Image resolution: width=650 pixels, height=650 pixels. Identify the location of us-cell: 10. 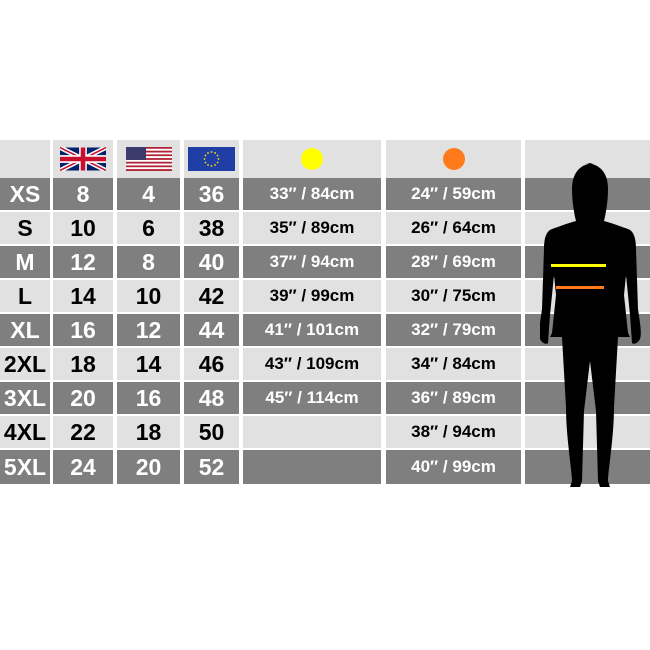
(148, 296).